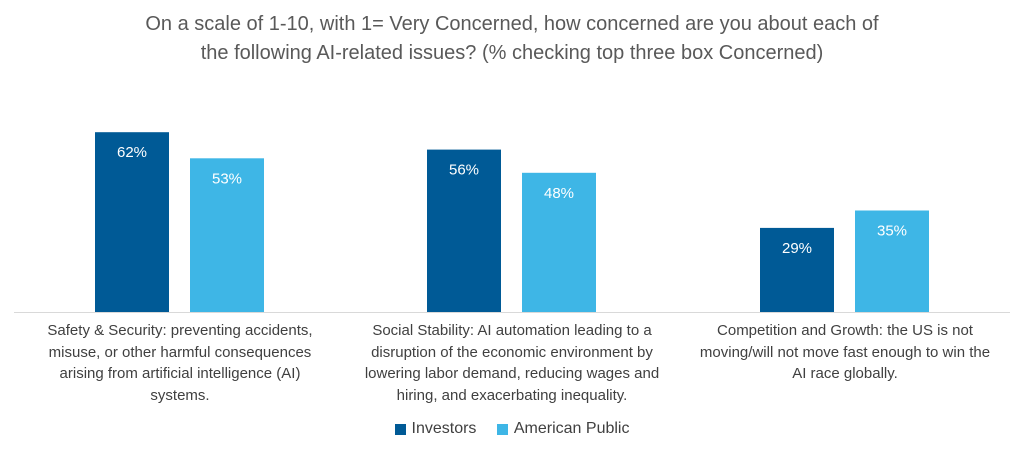  I want to click on category-label-1-line-4: systems., so click(180, 395).